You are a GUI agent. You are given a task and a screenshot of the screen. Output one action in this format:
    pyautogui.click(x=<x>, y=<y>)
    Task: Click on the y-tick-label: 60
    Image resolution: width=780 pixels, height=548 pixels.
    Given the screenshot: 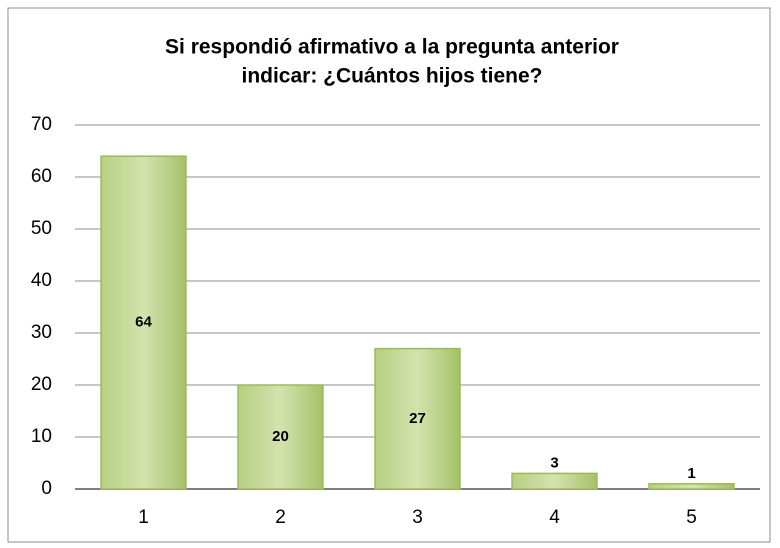 What is the action you would take?
    pyautogui.click(x=41, y=176)
    